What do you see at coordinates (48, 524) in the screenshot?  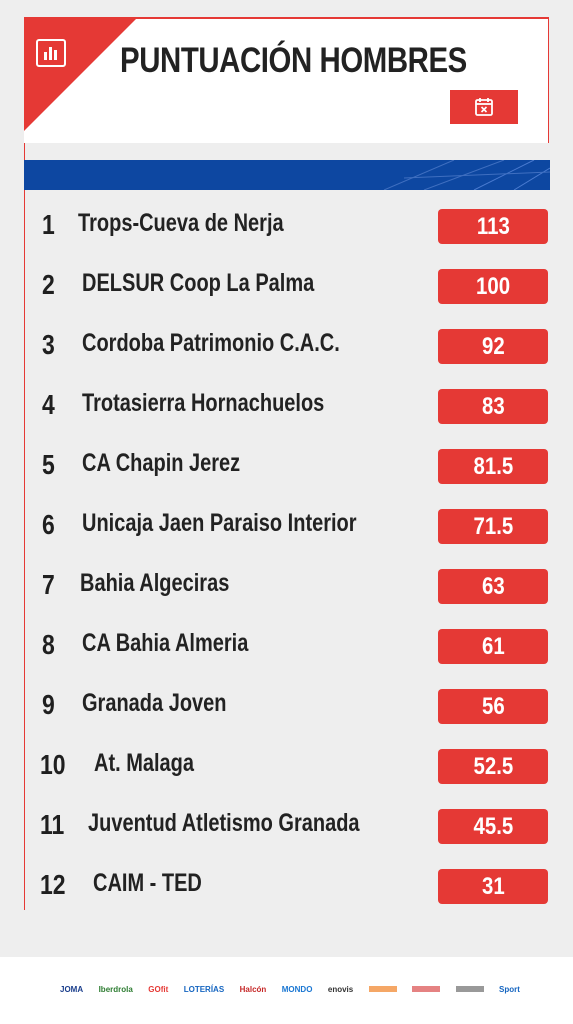 I see `rank-number: 6` at bounding box center [48, 524].